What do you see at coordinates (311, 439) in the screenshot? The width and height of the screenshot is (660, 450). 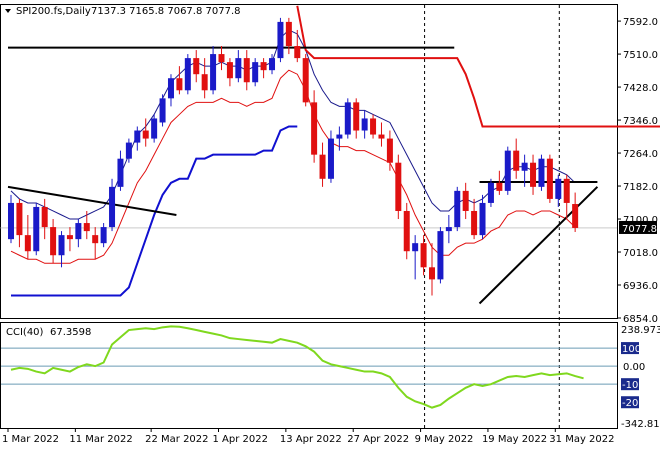 I see `date-tick-label: 13 Apr 2022` at bounding box center [311, 439].